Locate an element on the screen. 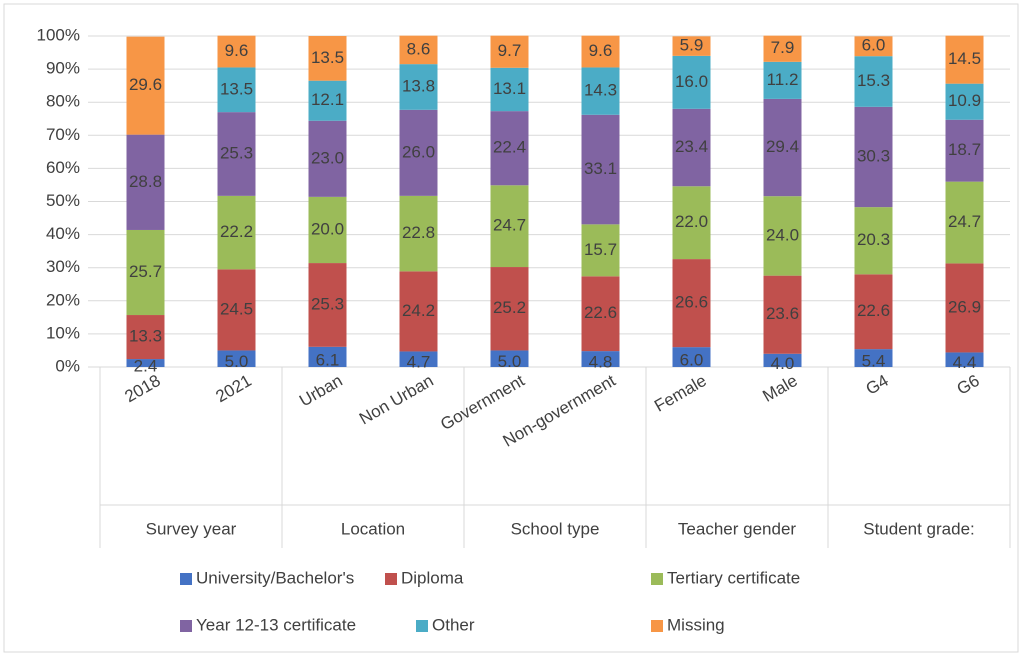 This screenshot has width=1022, height=656. data-label: 9.7 is located at coordinates (510, 50).